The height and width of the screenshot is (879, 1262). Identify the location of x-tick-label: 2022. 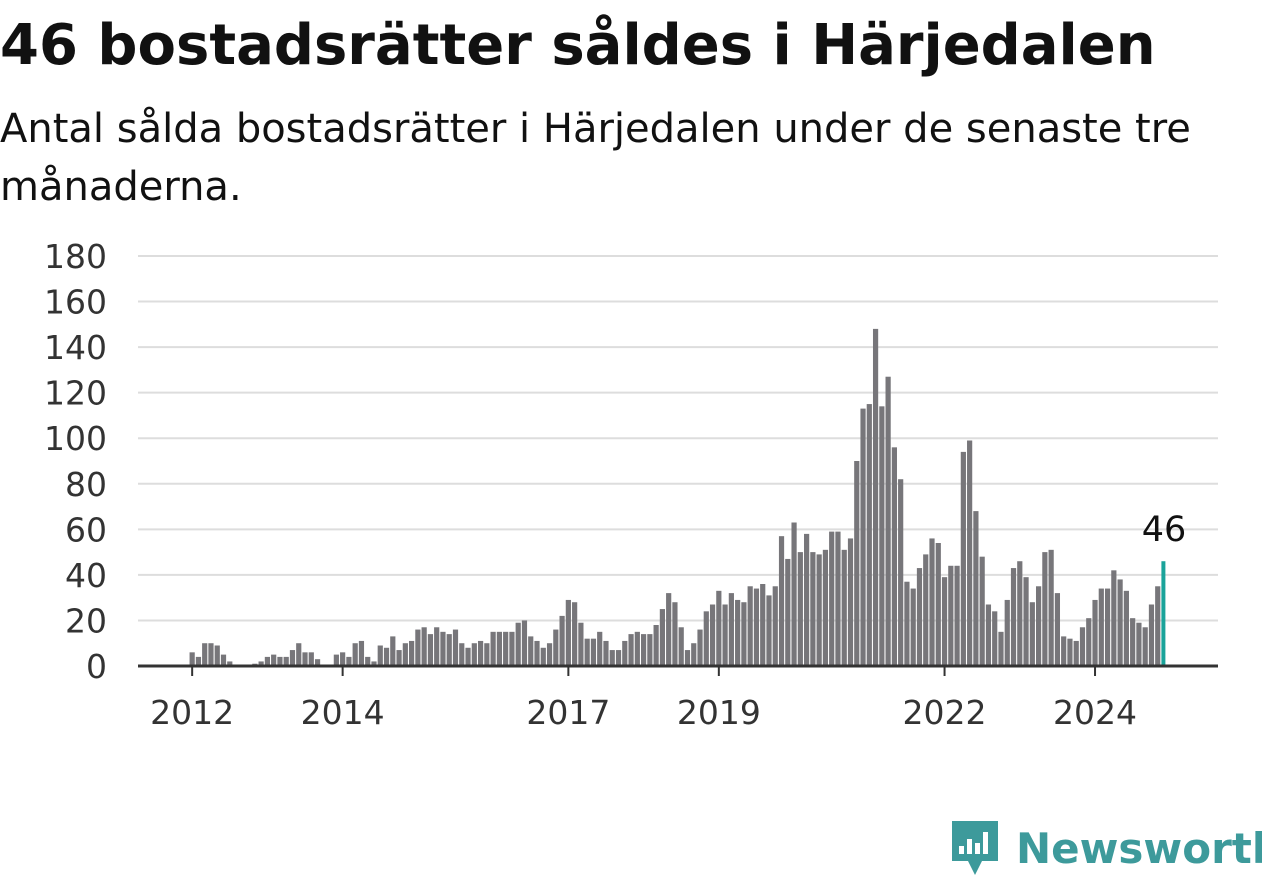
(945, 712).